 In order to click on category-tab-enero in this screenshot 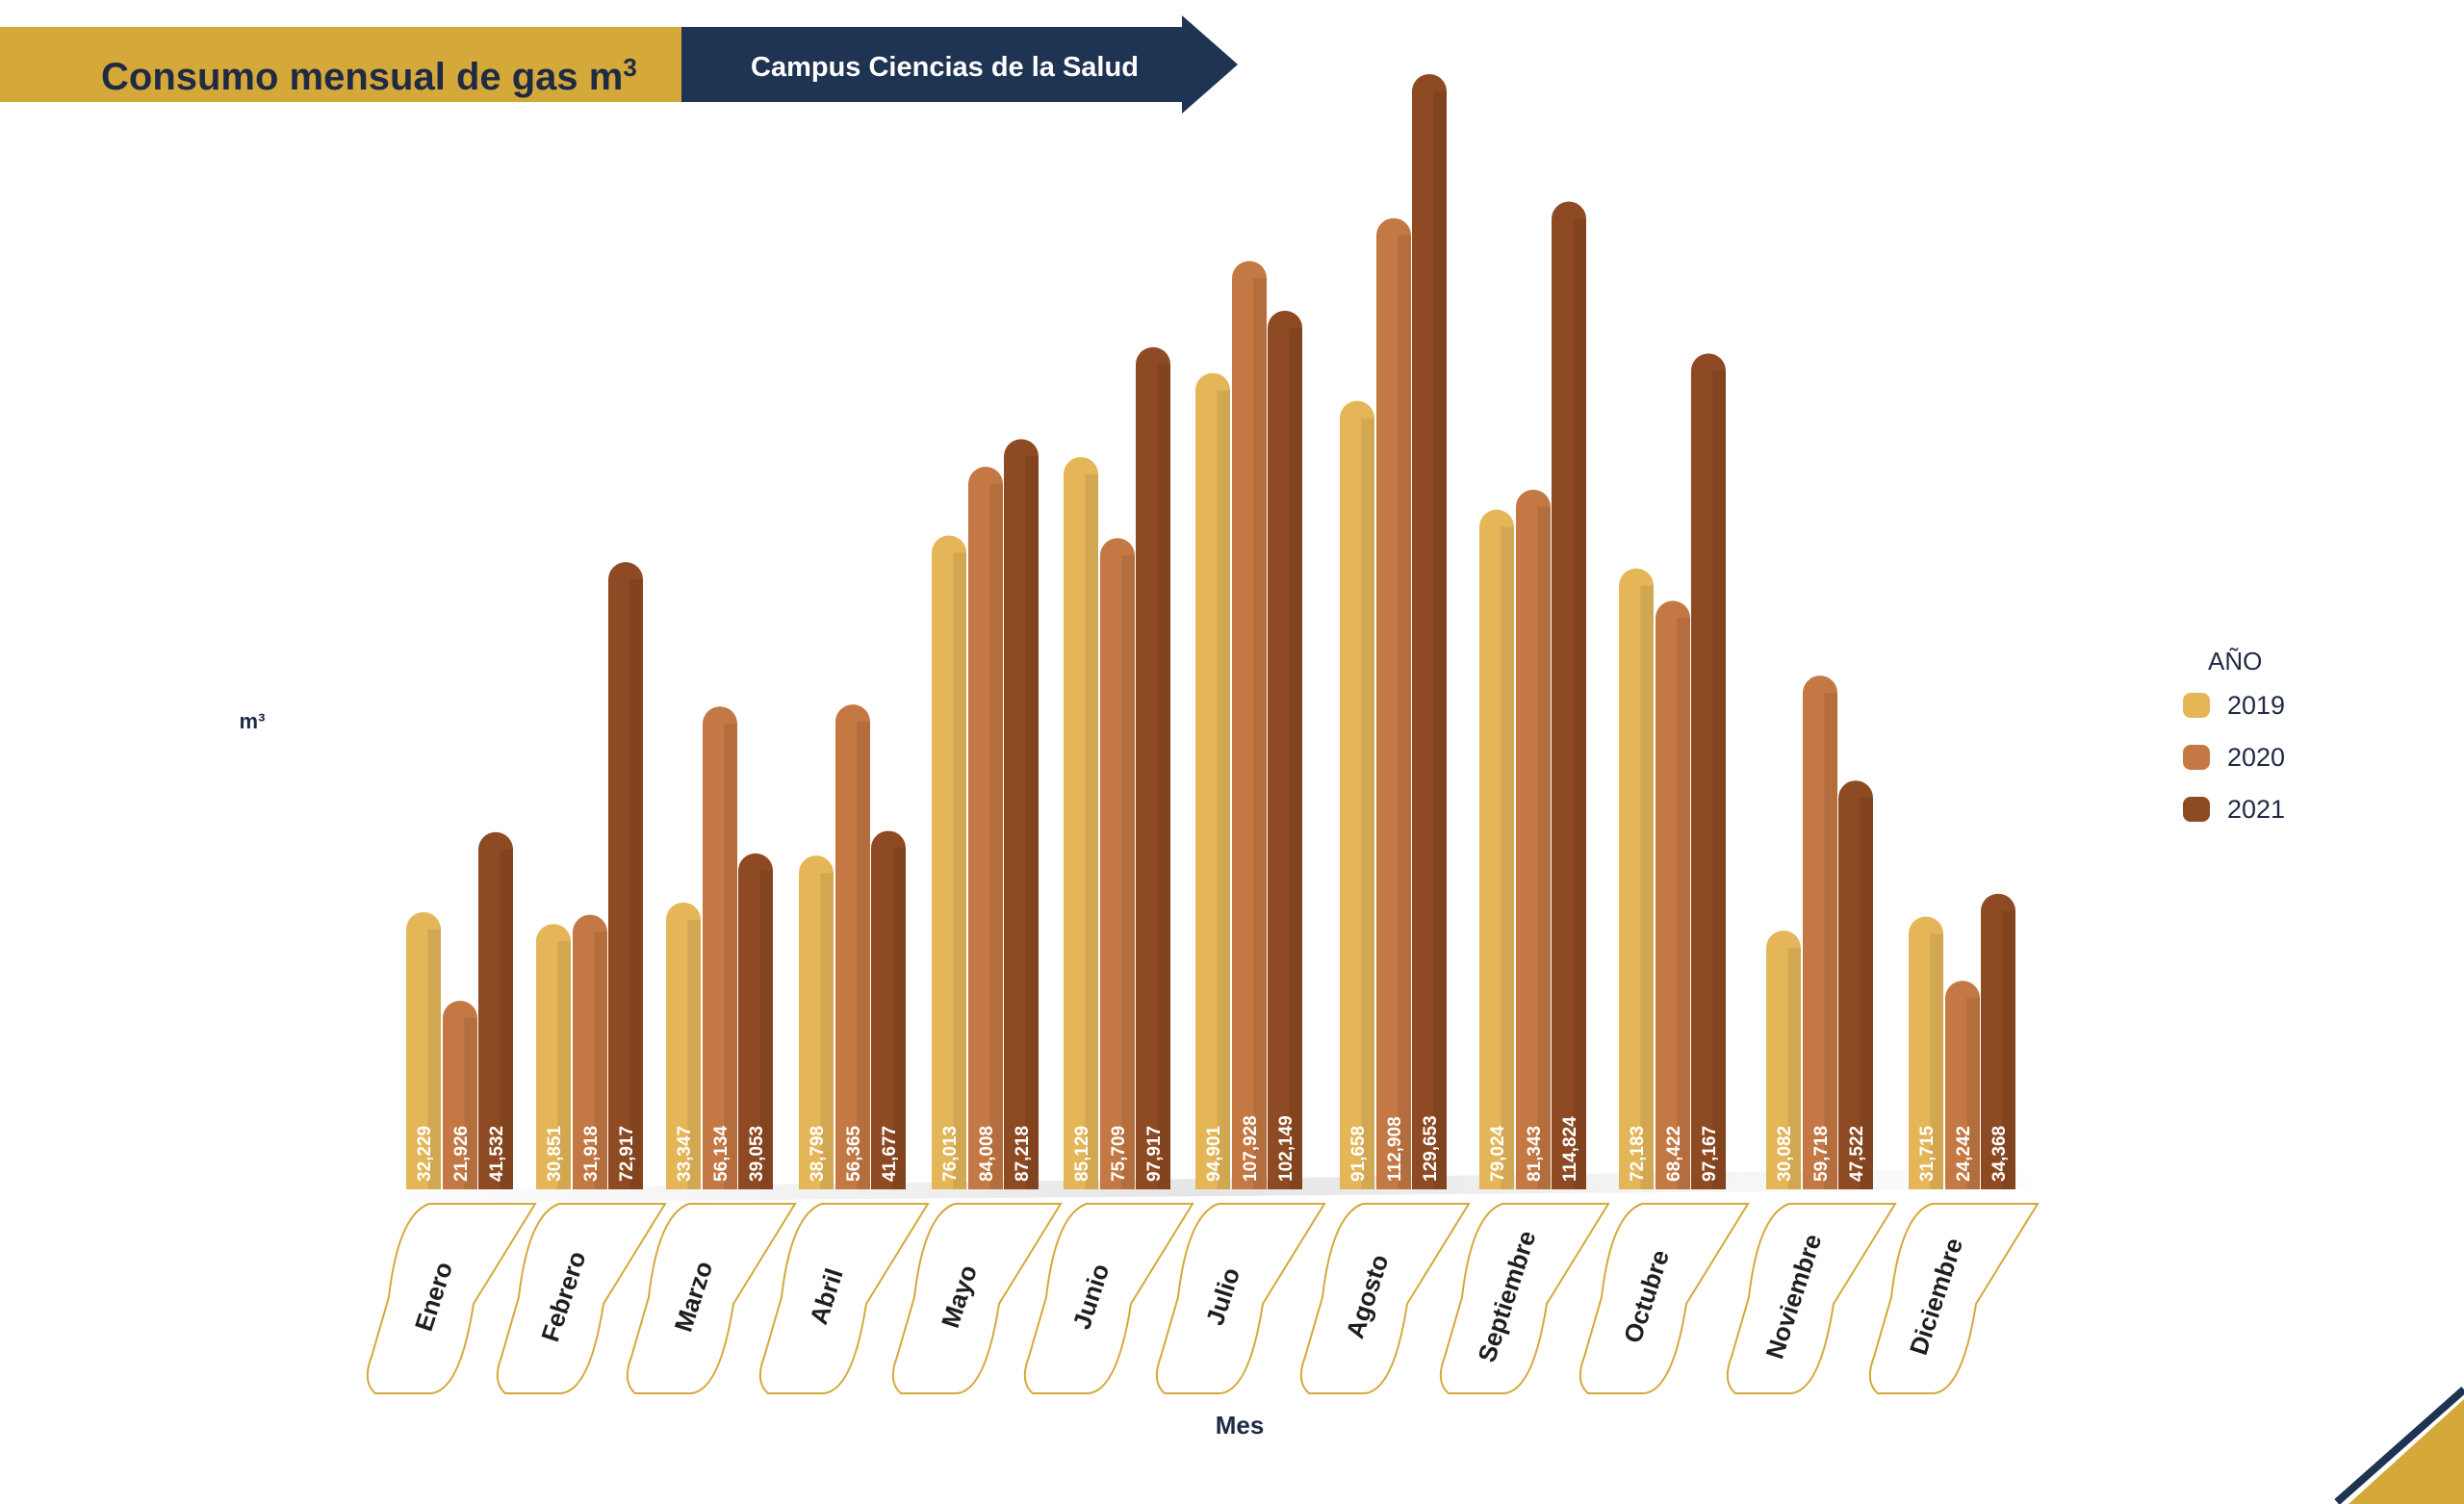, I will do `click(451, 1299)`.